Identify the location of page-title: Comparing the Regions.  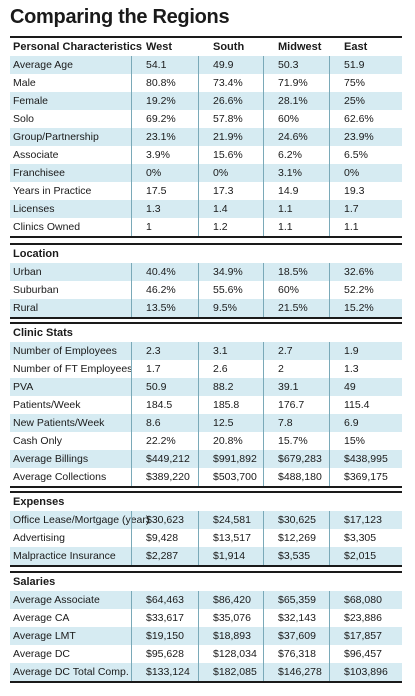
(120, 17).